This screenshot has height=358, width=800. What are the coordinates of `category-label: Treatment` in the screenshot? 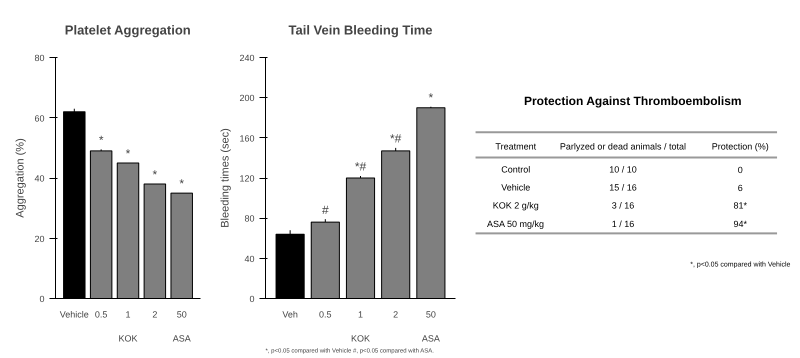 It's located at (516, 147).